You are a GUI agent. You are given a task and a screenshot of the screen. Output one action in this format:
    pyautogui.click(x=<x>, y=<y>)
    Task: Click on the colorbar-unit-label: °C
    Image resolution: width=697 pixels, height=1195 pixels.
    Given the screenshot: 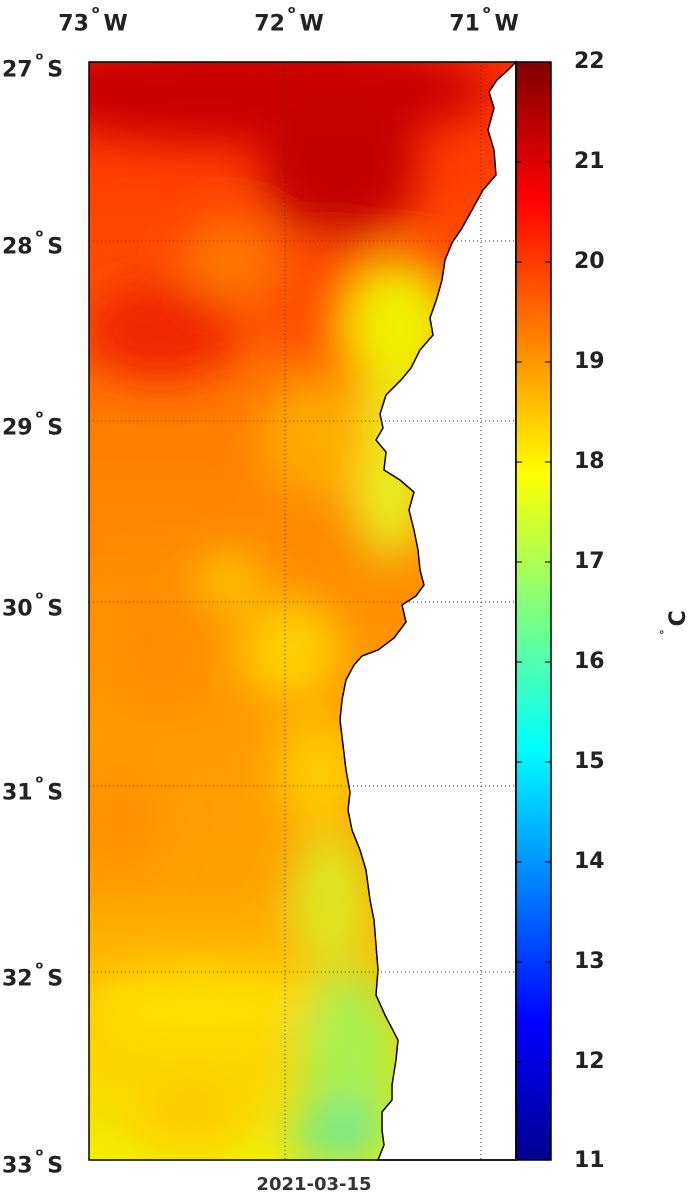 What is the action you would take?
    pyautogui.click(x=674, y=622)
    